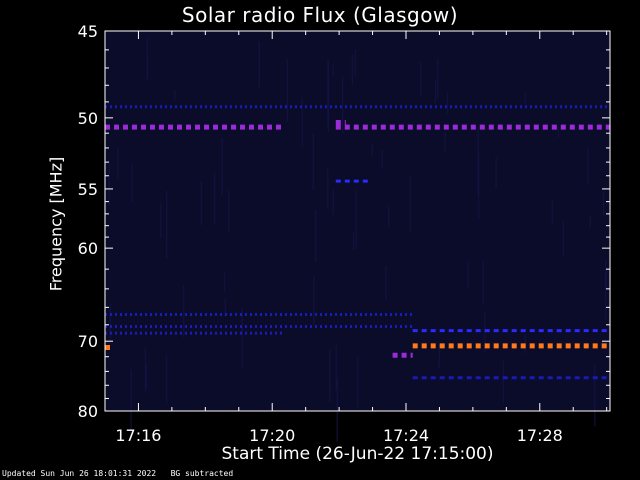 The height and width of the screenshot is (480, 640). Describe the element at coordinates (357, 454) in the screenshot. I see `x-axis-label: Start Time (26-Jun-22 17:15:00)` at that location.